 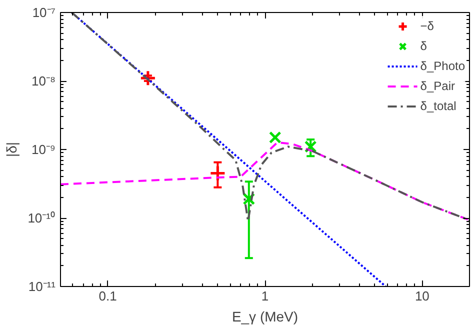 What do you see at coordinates (107, 296) in the screenshot?
I see `x-tick-label: 0.1` at bounding box center [107, 296].